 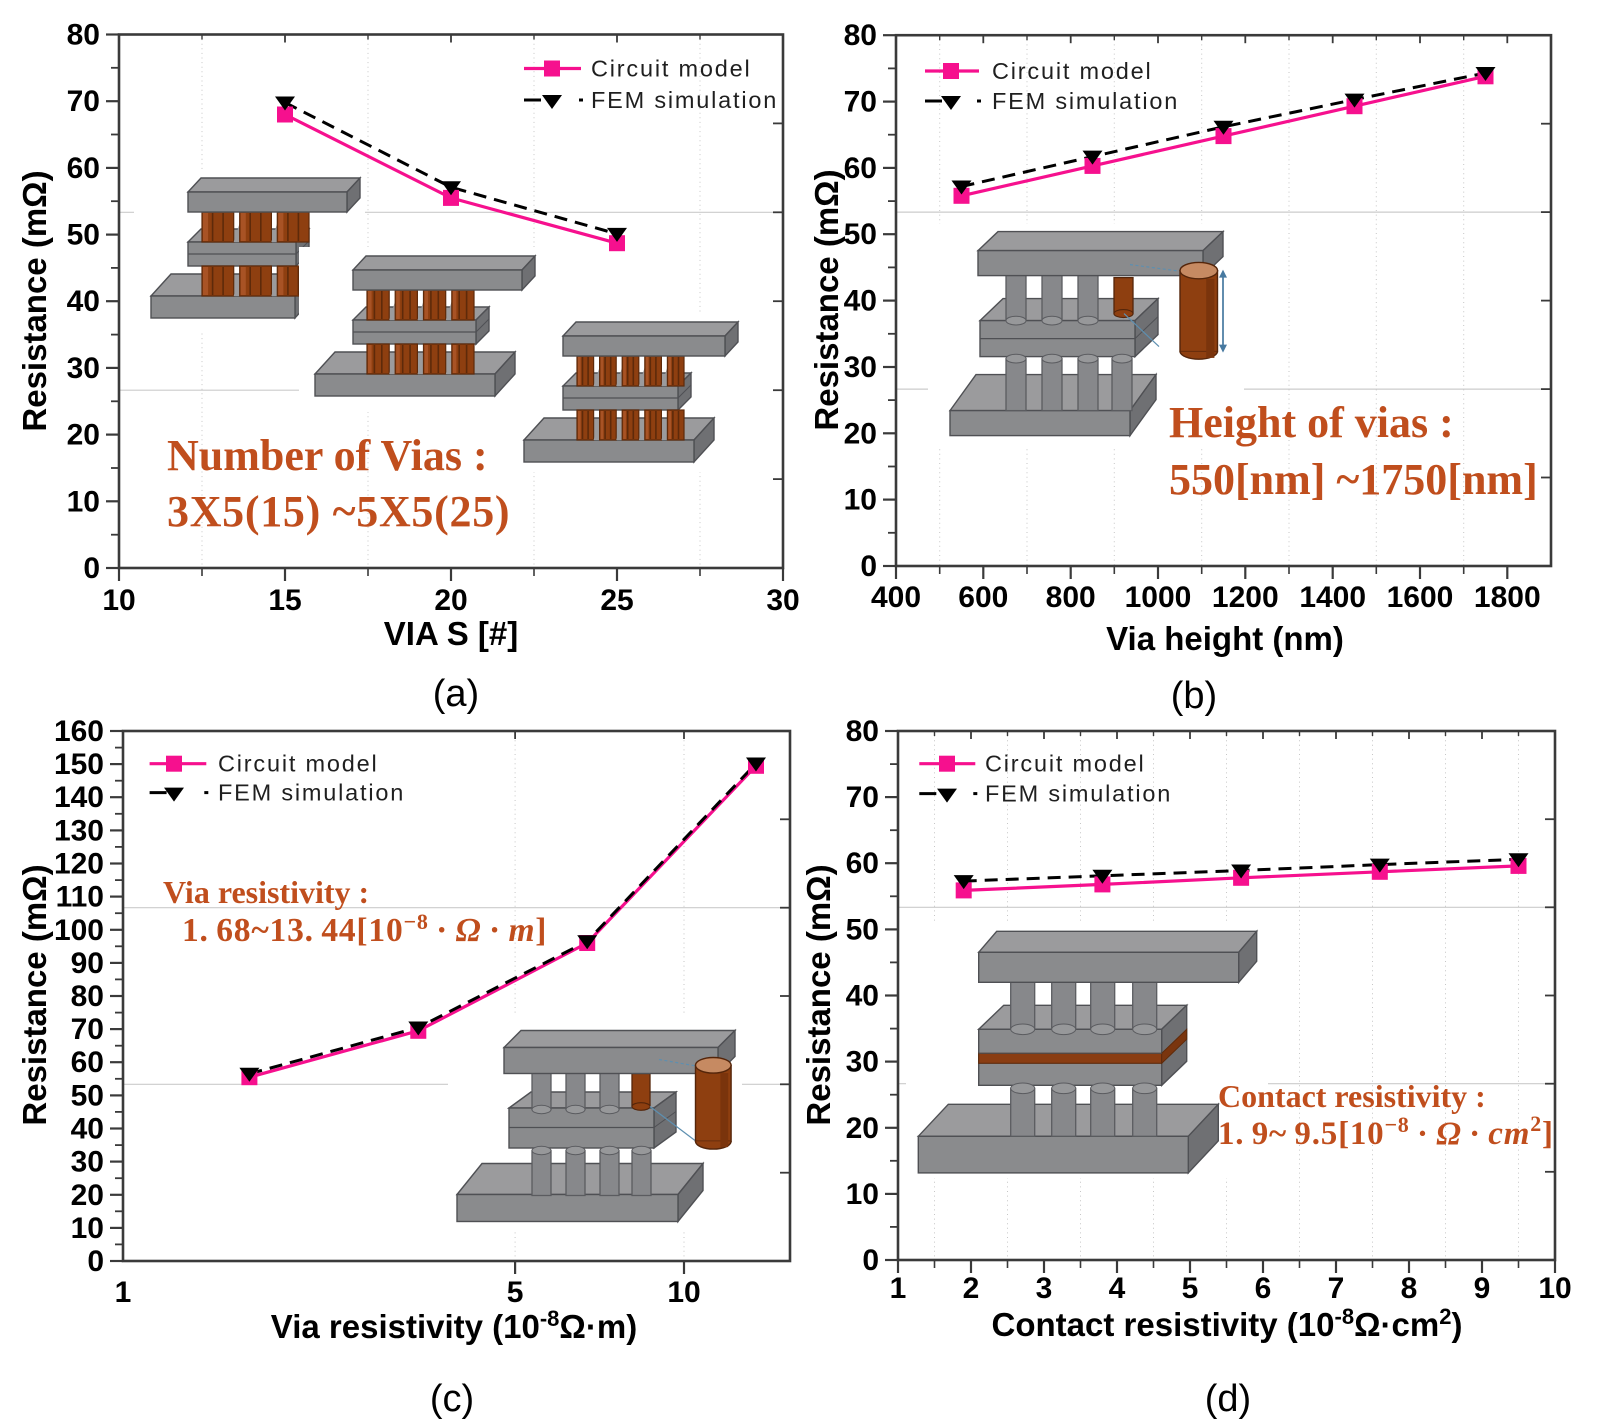 I want to click on svg-text: 2, so click(x=971, y=1288).